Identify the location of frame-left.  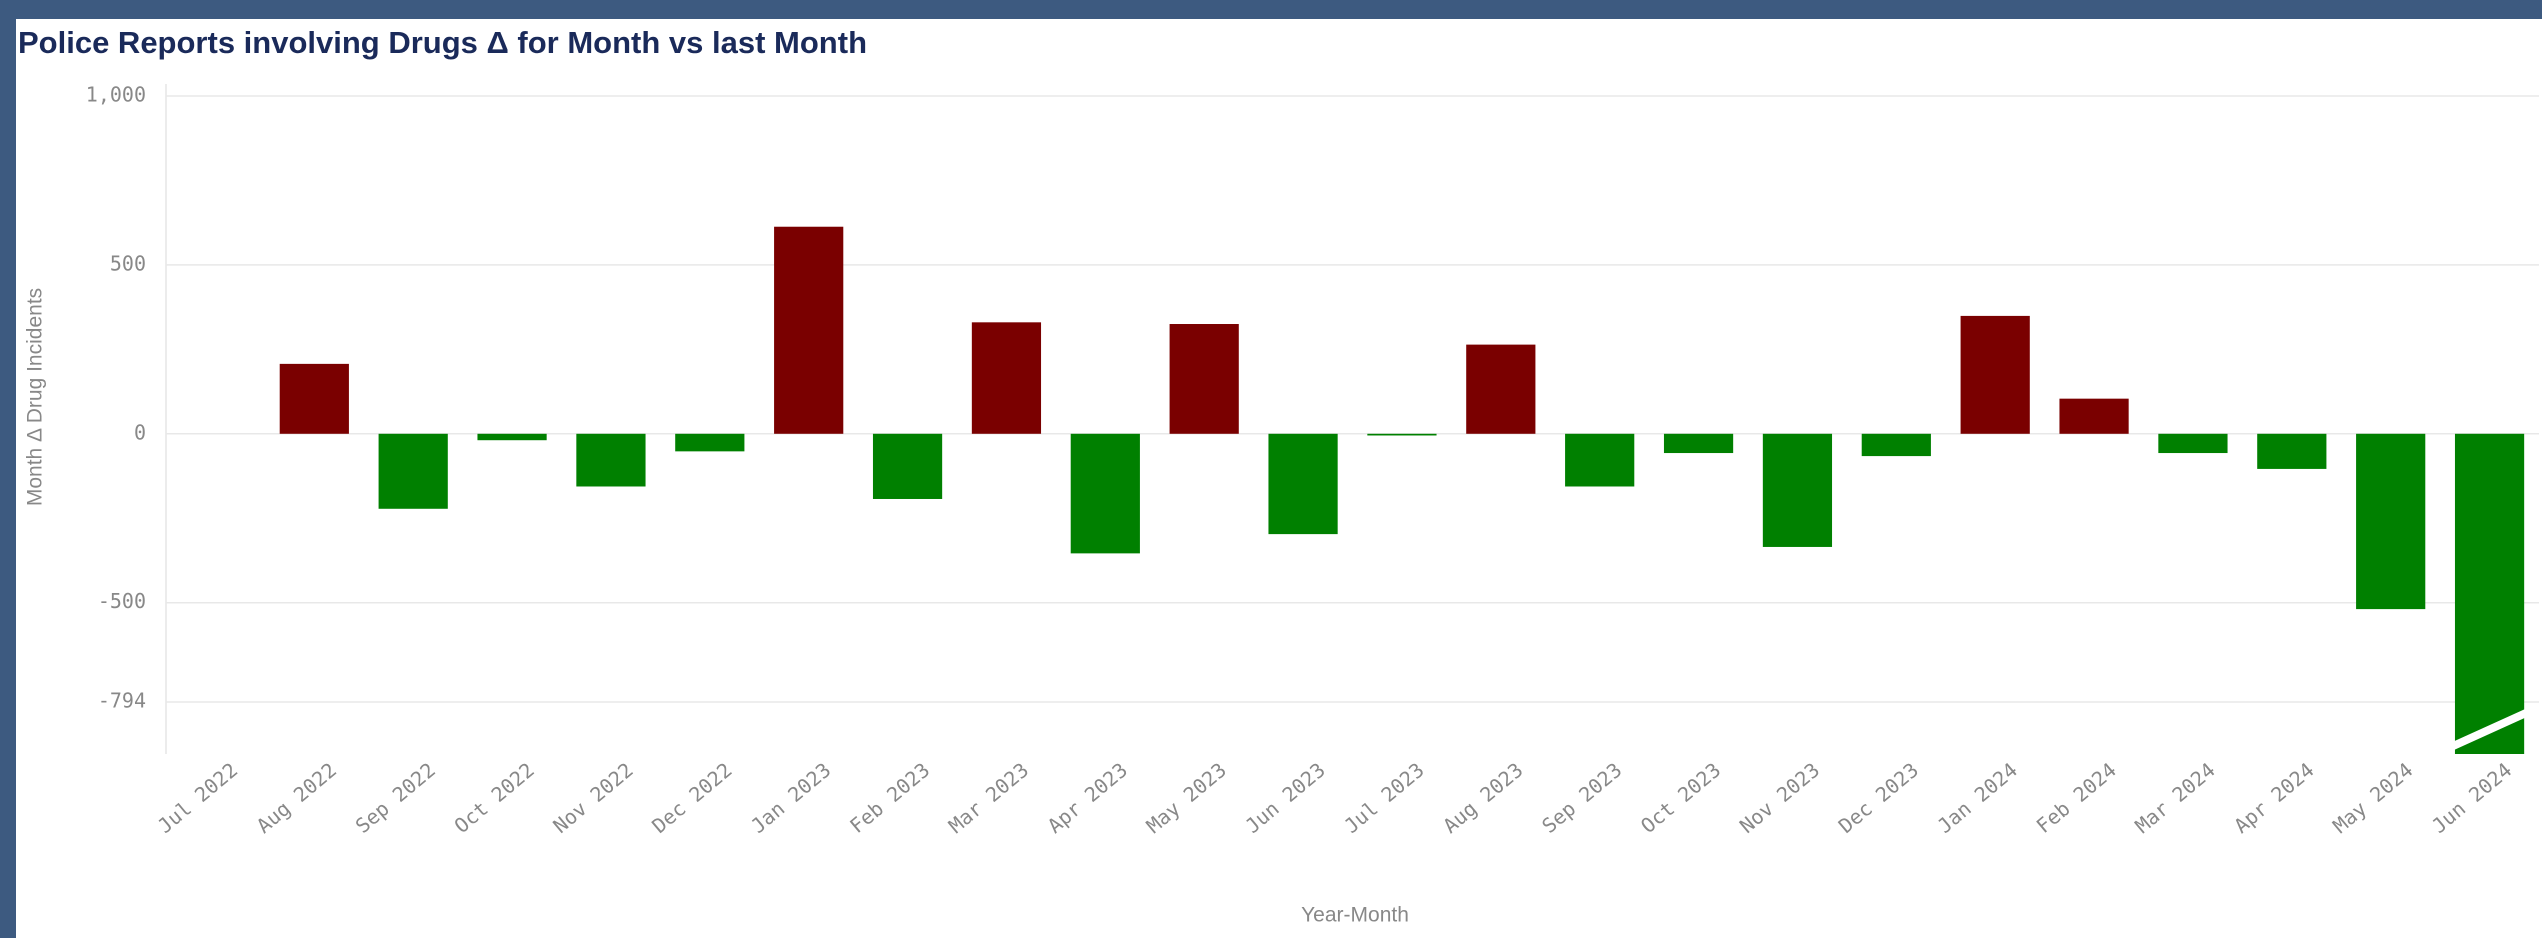
(8, 469).